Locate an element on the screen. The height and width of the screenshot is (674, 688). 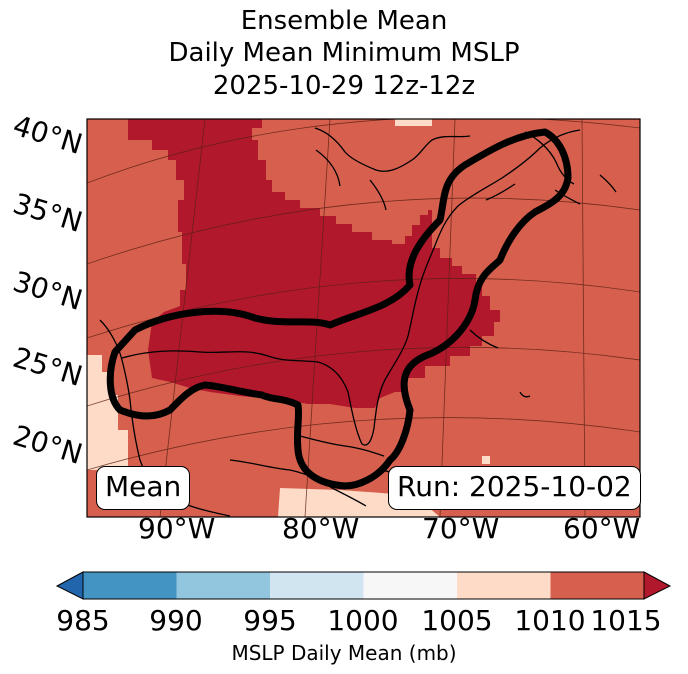
lon-label-60w: 60°W is located at coordinates (602, 528).